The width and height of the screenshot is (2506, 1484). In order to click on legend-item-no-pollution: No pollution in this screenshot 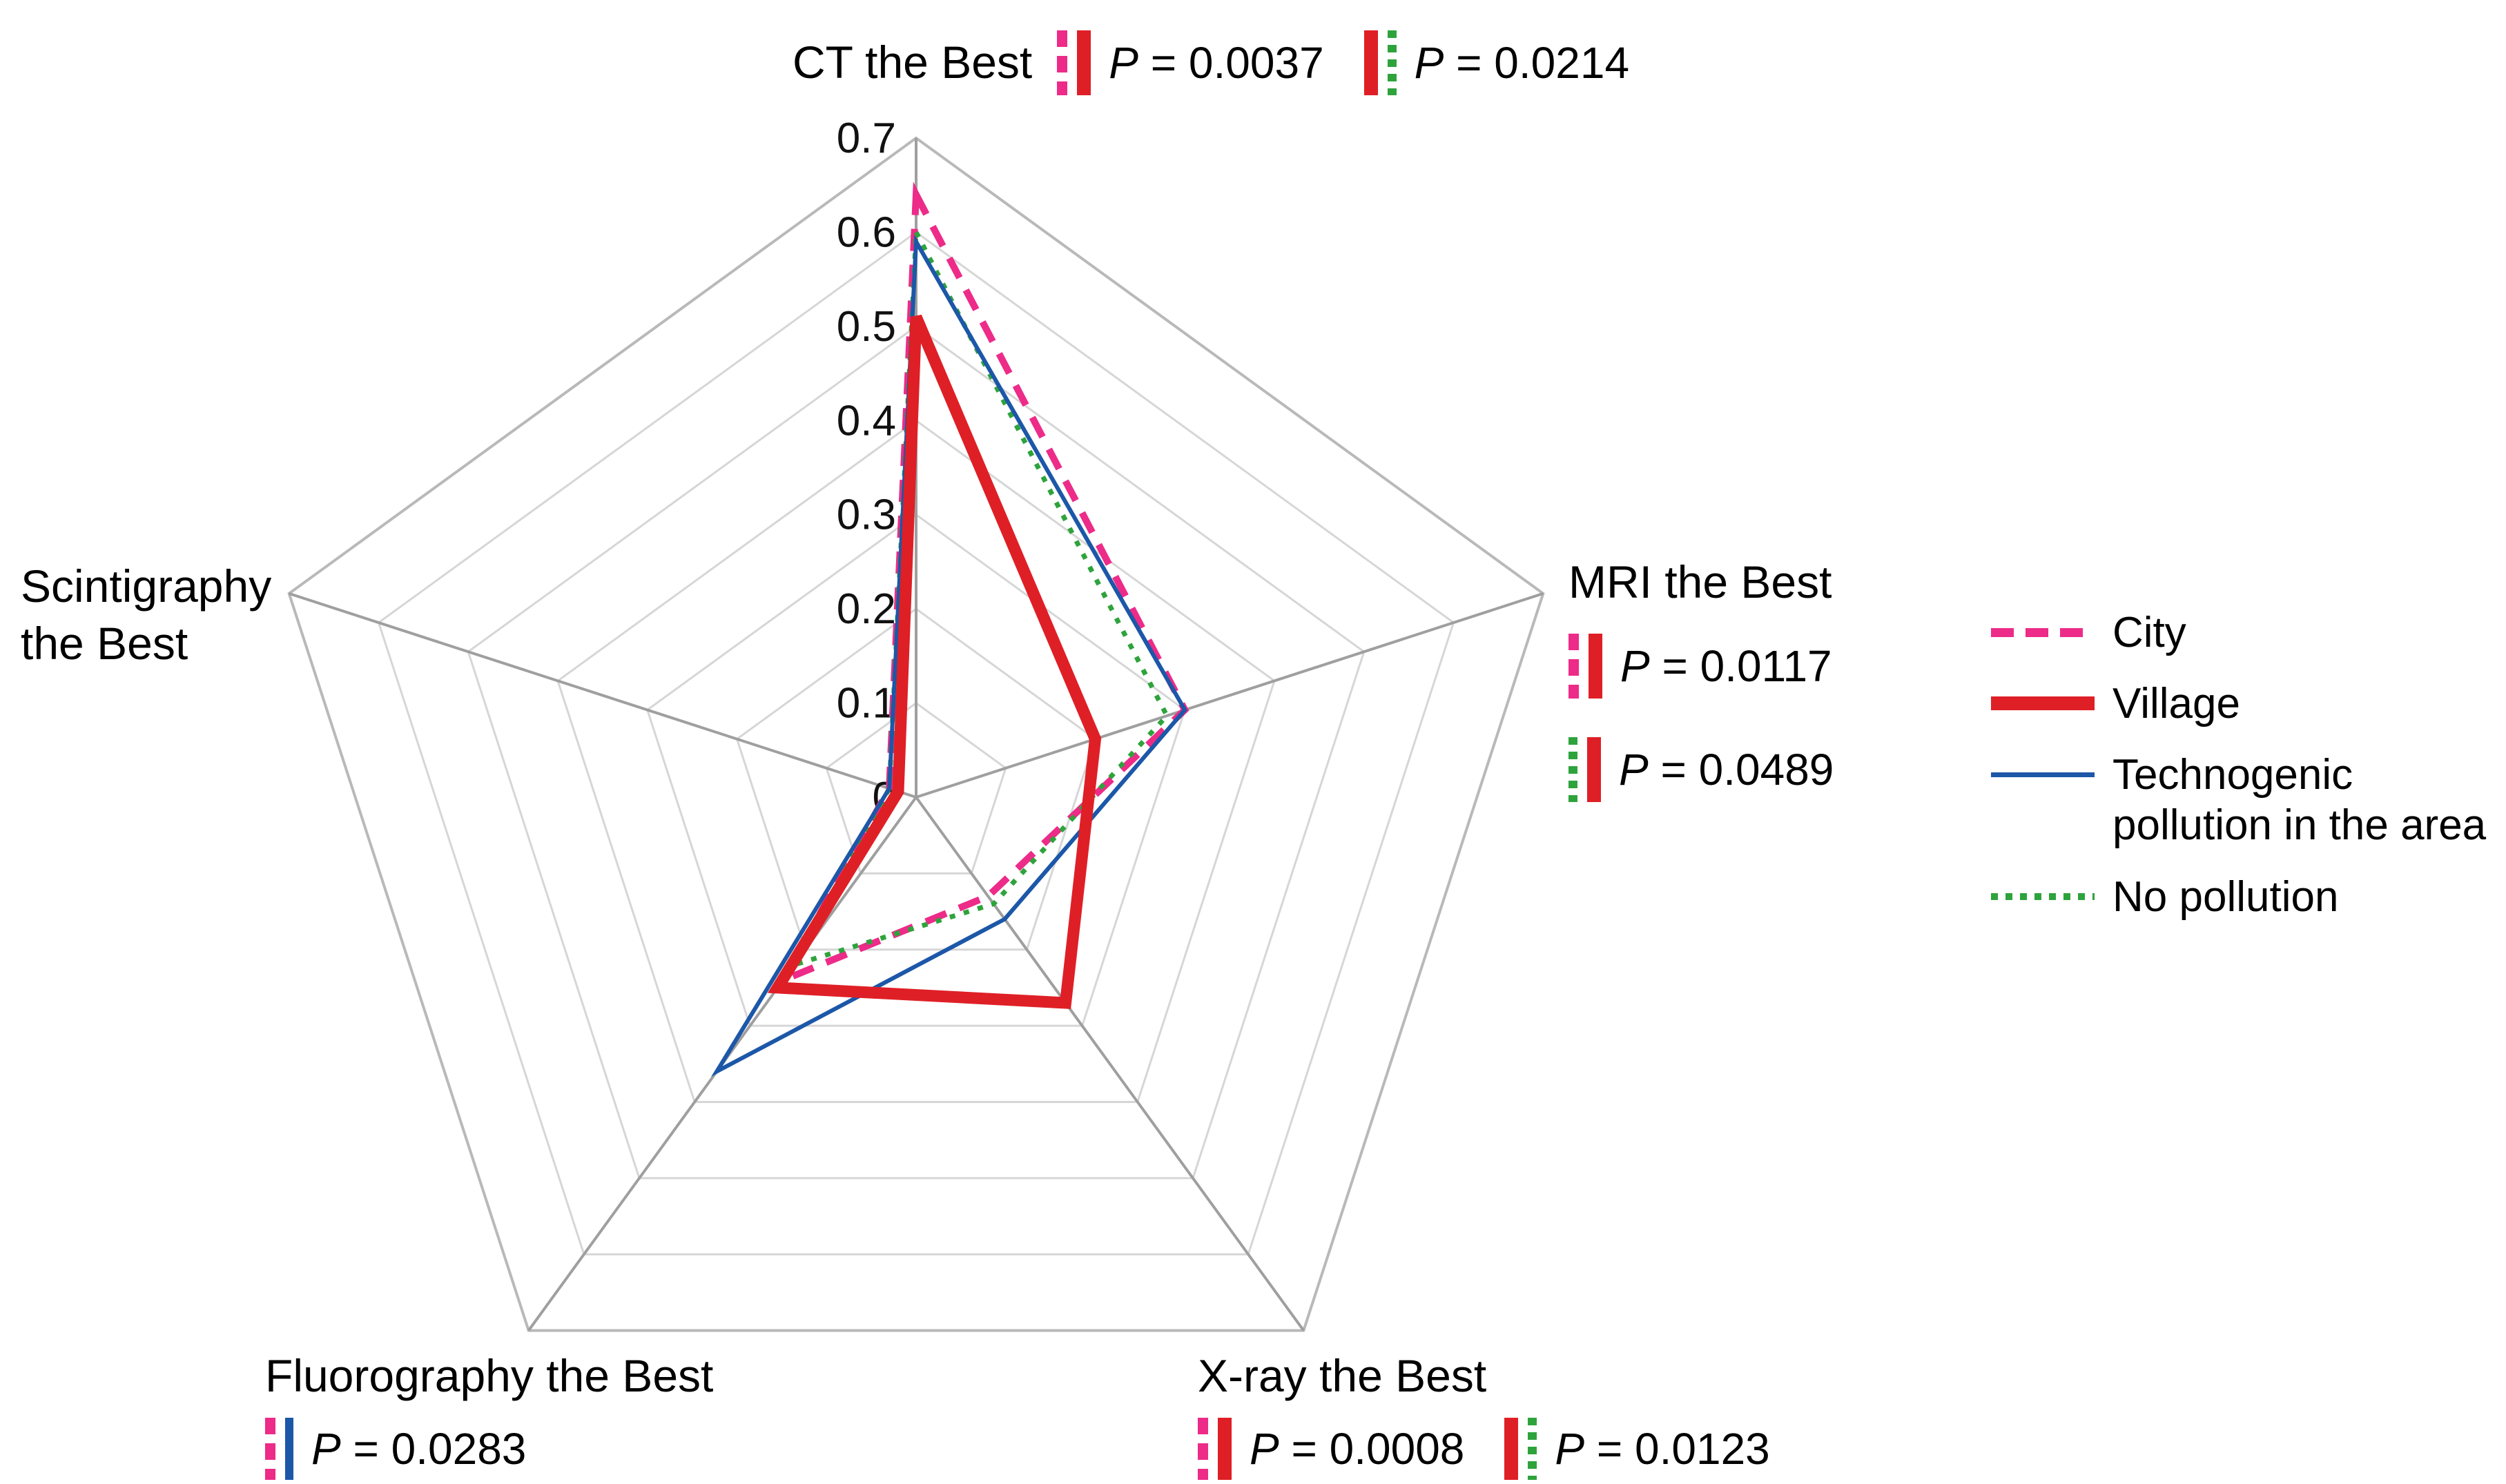, I will do `click(2238, 897)`.